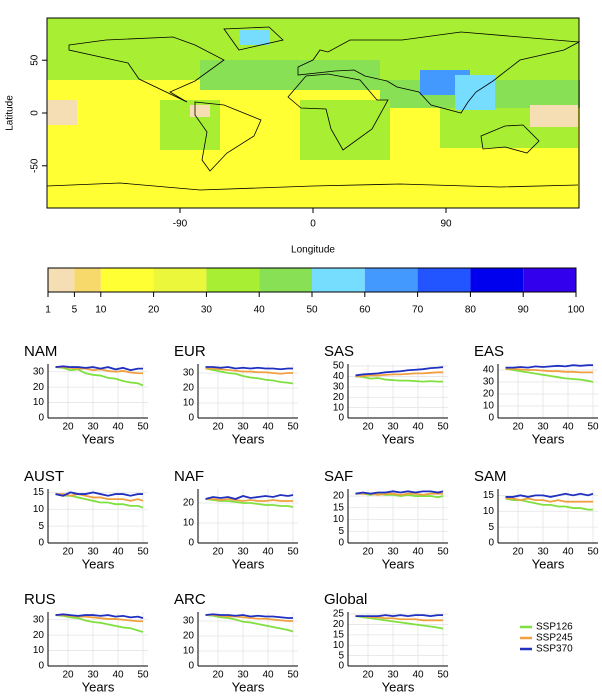  What do you see at coordinates (312, 310) in the screenshot?
I see `colorbar-tick-label: 50` at bounding box center [312, 310].